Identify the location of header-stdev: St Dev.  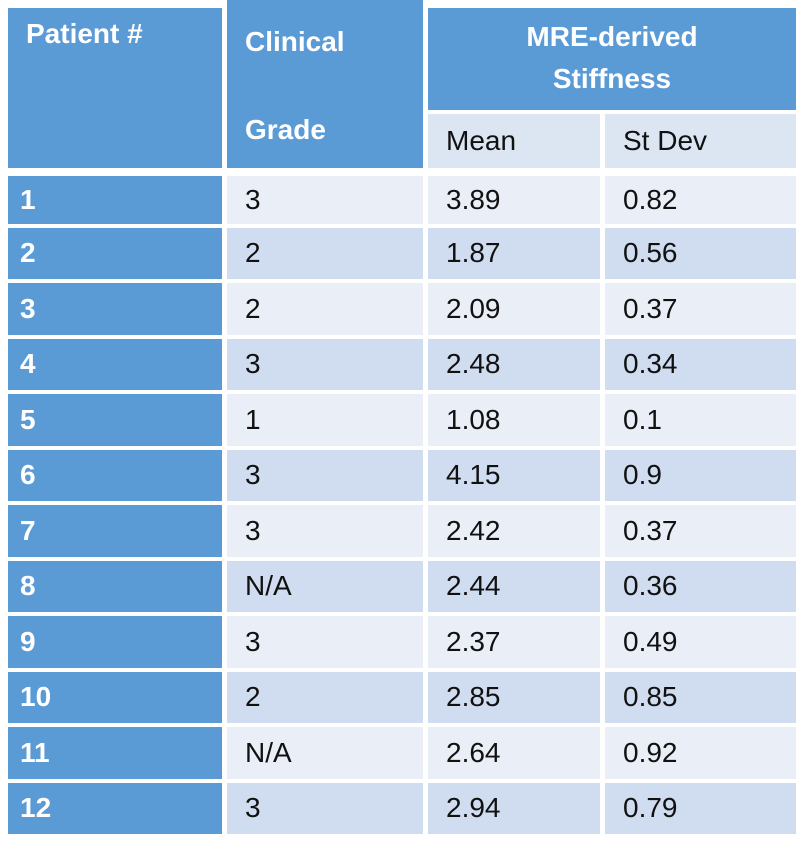
(700, 141).